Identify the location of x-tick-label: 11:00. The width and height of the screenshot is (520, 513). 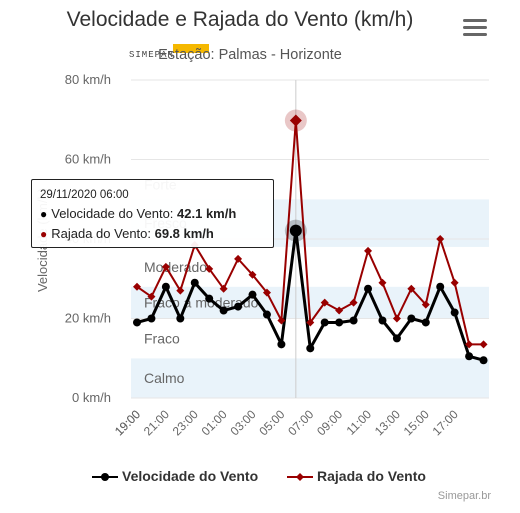
(359, 422).